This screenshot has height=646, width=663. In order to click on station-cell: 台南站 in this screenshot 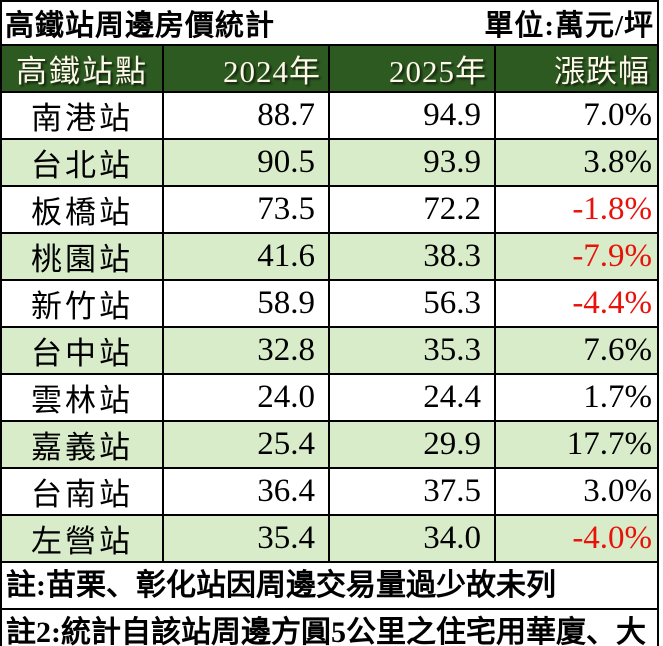, I will do `click(82, 491)`.